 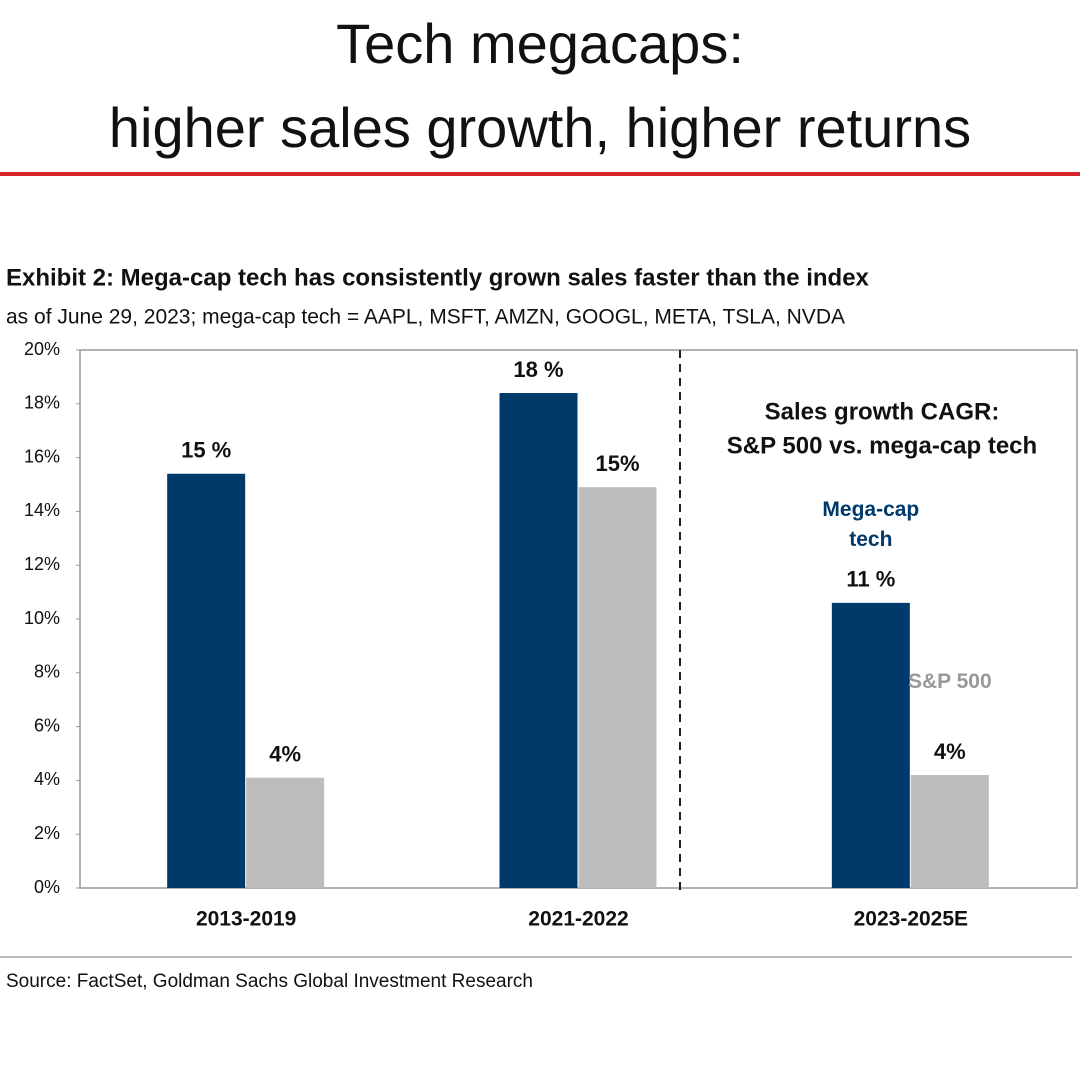 What do you see at coordinates (882, 445) in the screenshot?
I see `annotation: S&P 500 vs. mega-cap tech` at bounding box center [882, 445].